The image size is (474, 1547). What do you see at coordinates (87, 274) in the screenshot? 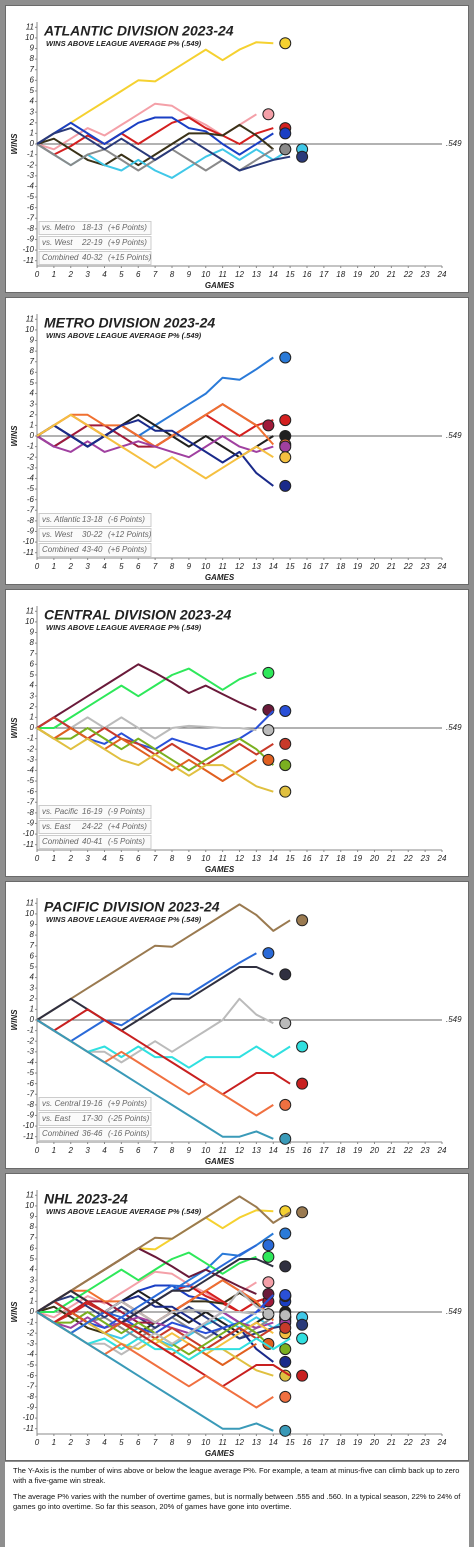
I see `x-tick-label: 3` at bounding box center [87, 274].